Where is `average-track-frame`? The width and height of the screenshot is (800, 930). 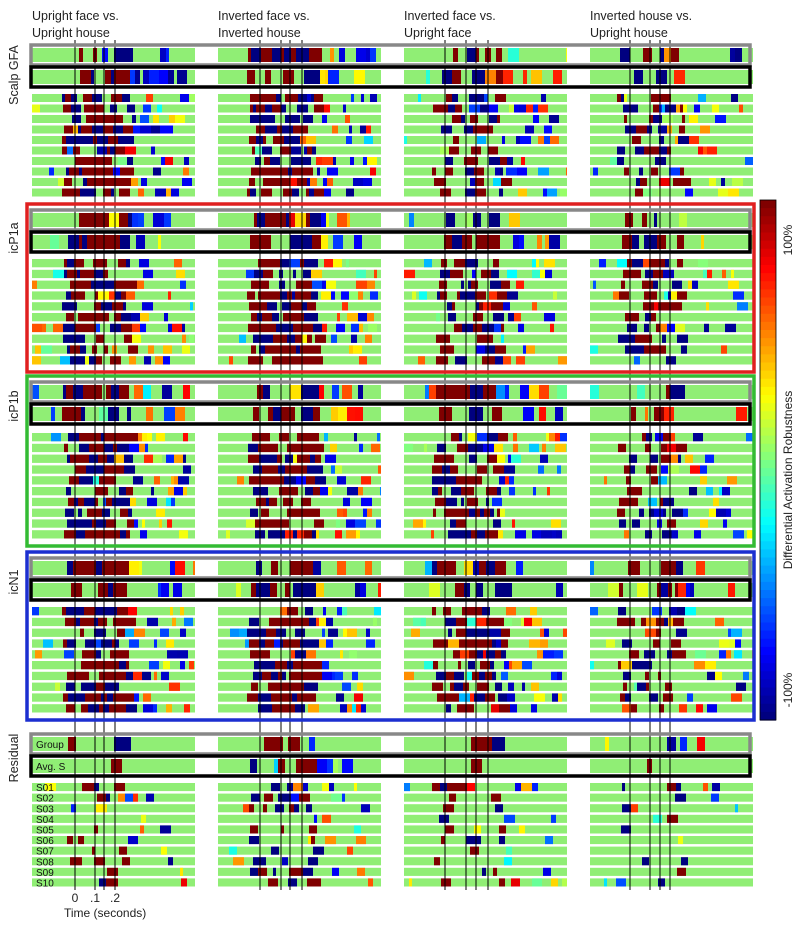 average-track-frame is located at coordinates (390, 242).